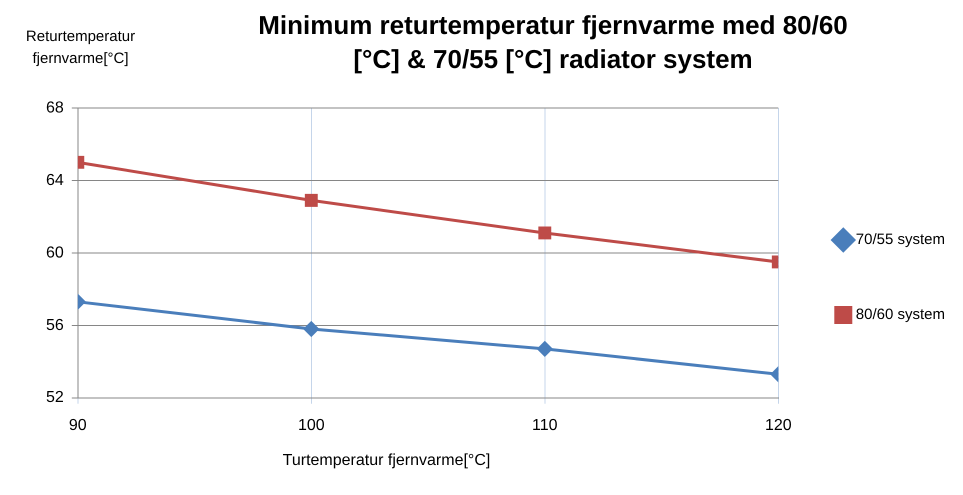 The image size is (963, 495). Describe the element at coordinates (77, 425) in the screenshot. I see `x-tick-label: 90` at that location.